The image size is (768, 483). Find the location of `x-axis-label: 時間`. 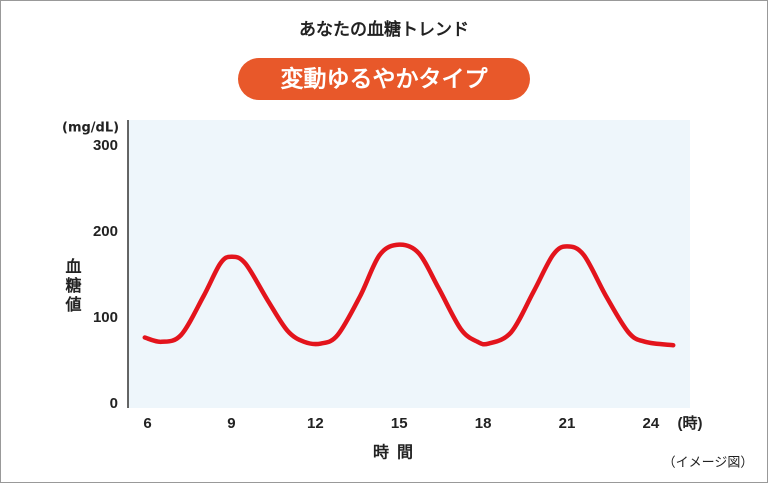

x-axis-label: 時間 is located at coordinates (397, 452).